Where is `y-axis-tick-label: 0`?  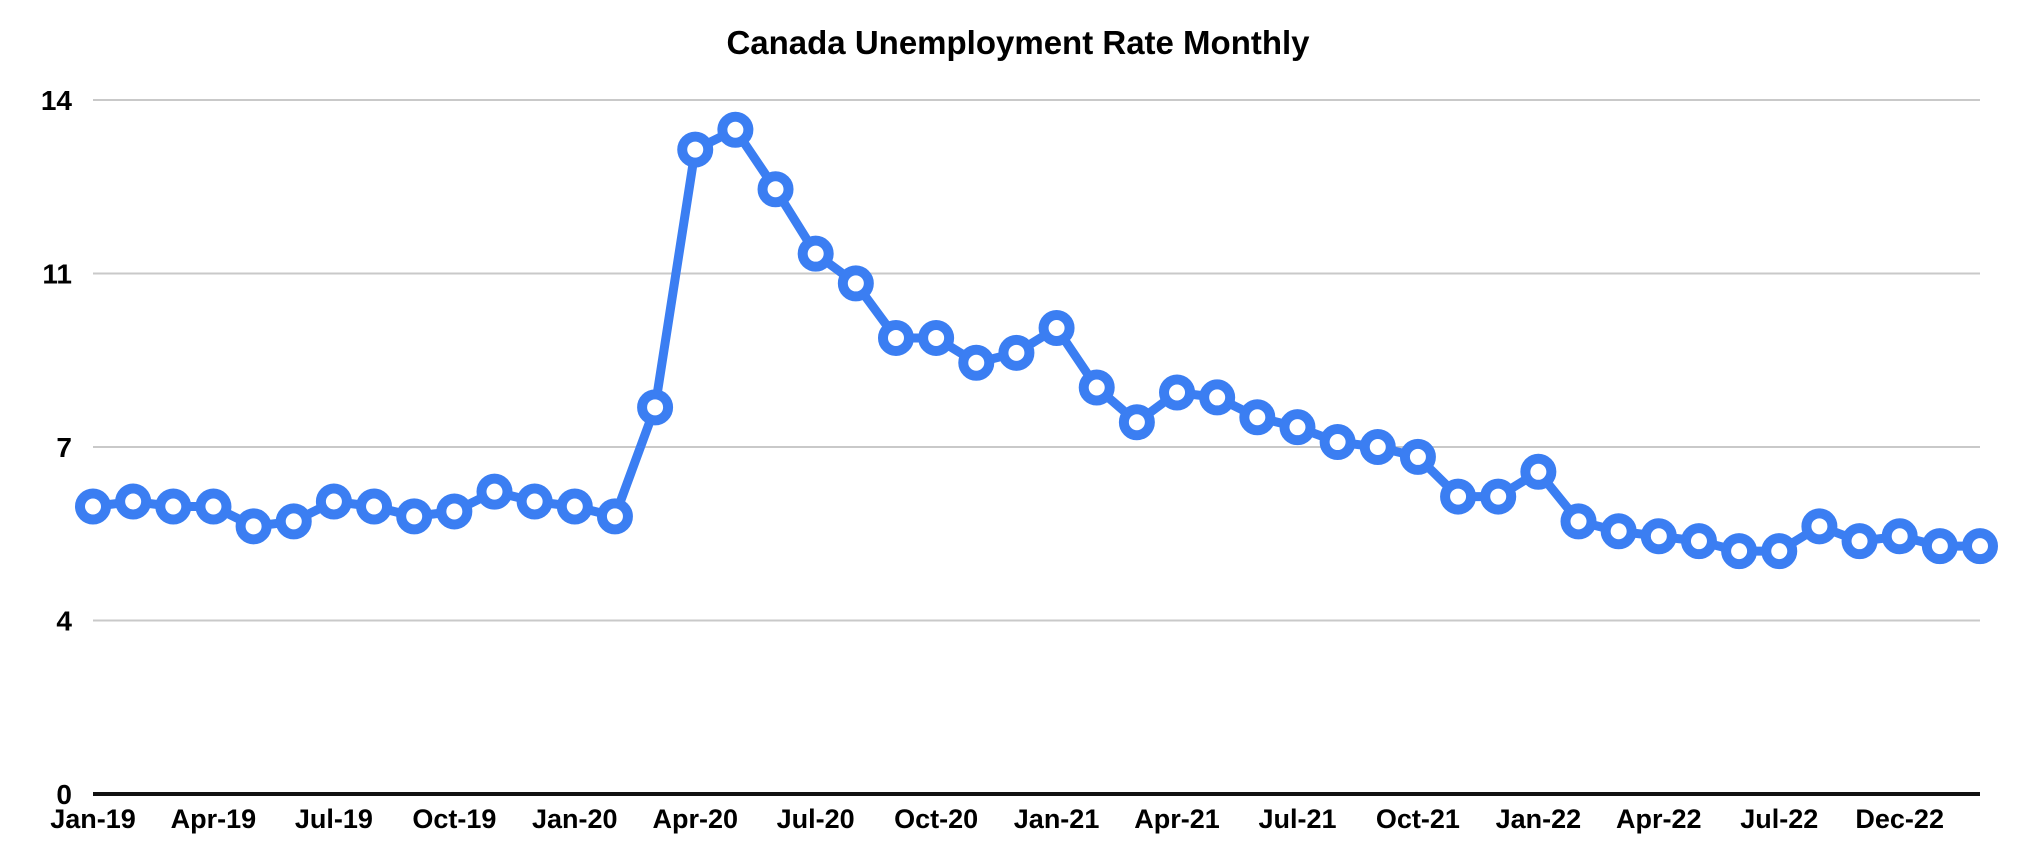 y-axis-tick-label: 0 is located at coordinates (64, 794).